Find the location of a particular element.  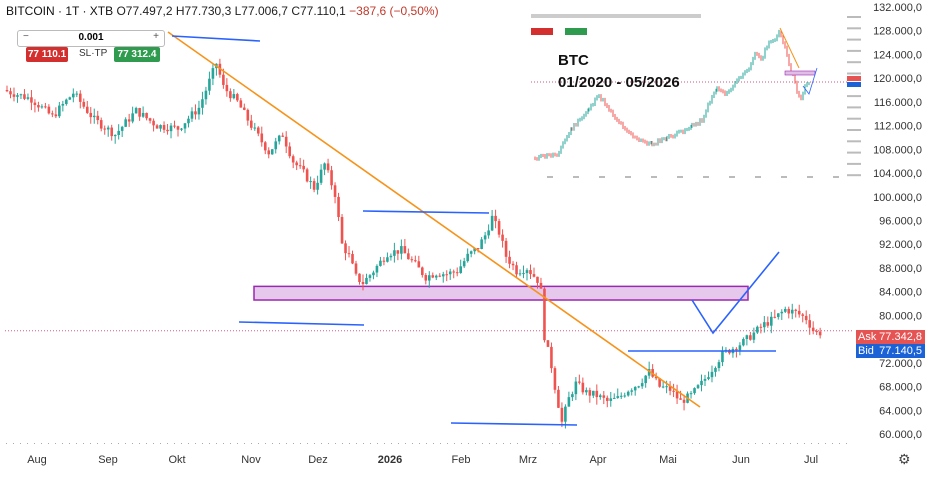

sl-tp-button: SL·TP is located at coordinates (93, 53).